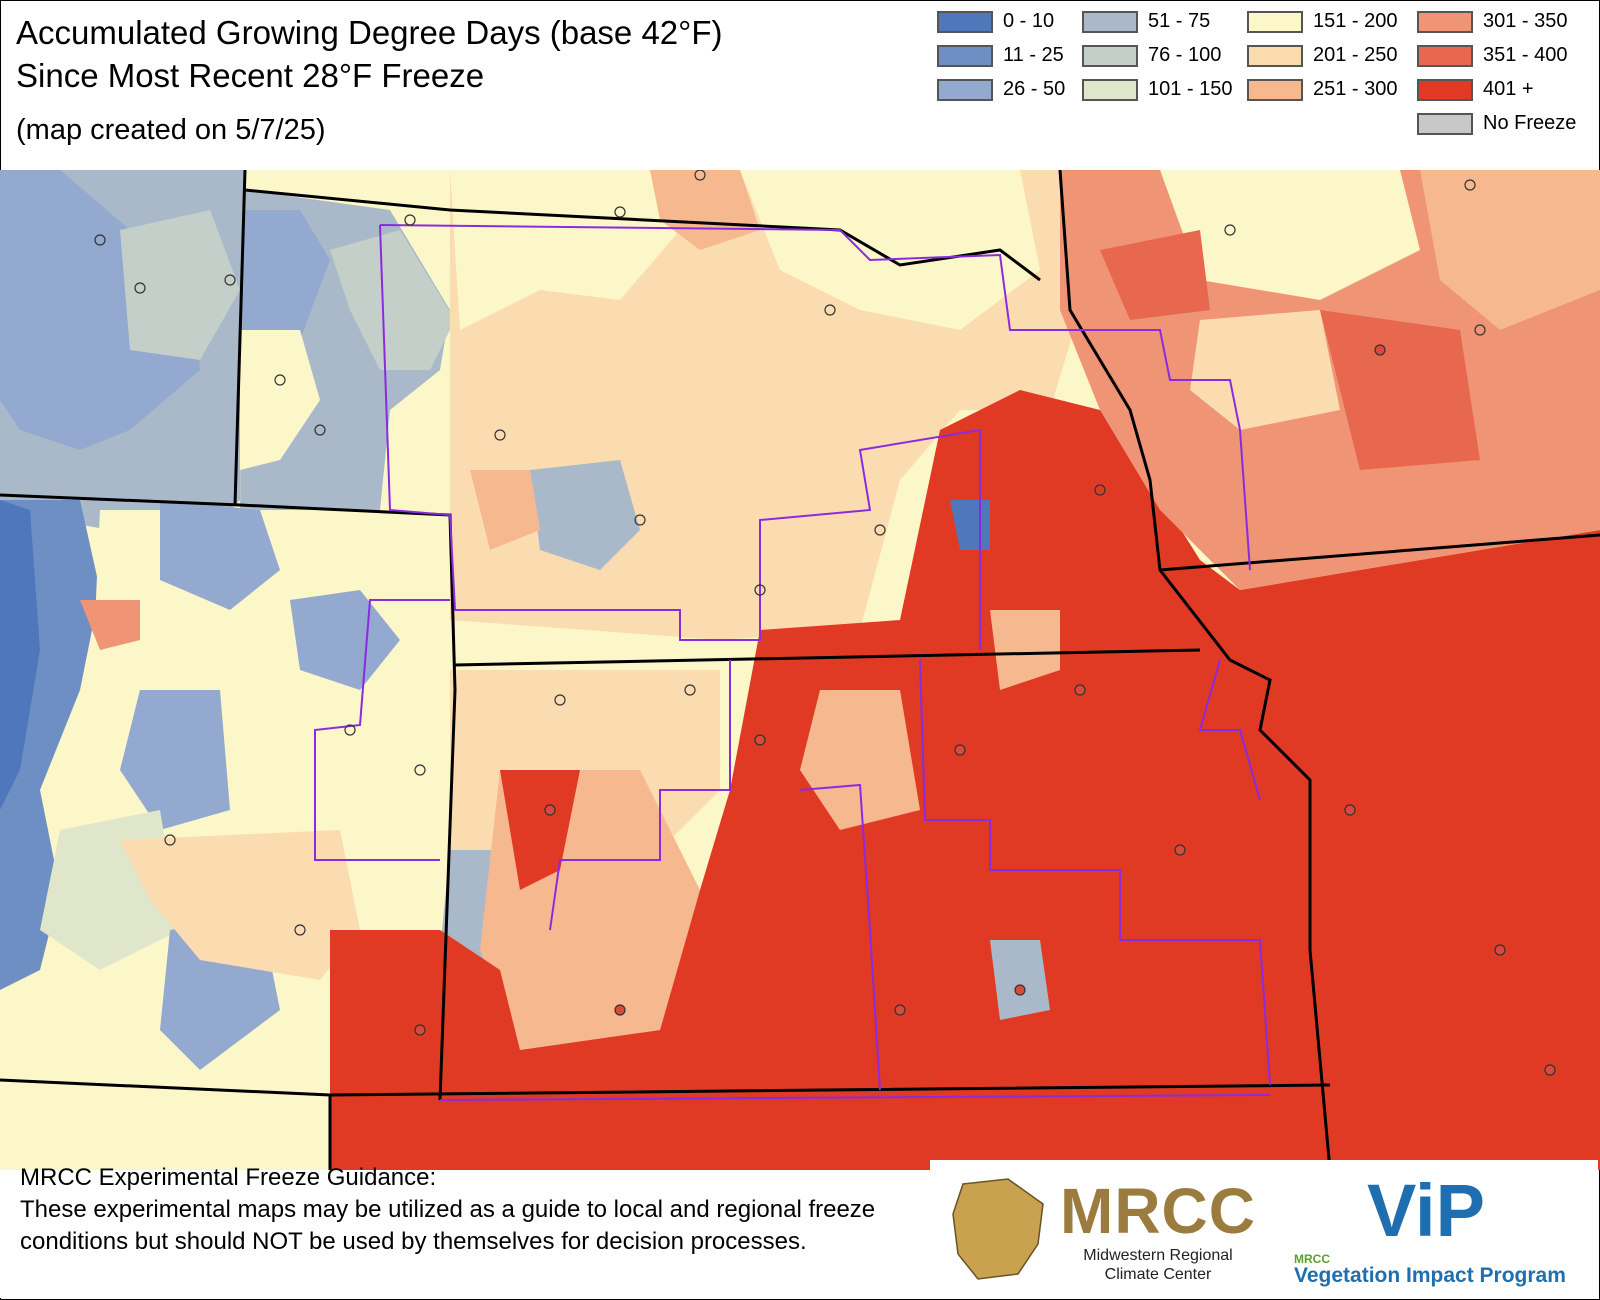 The height and width of the screenshot is (1300, 1600). I want to click on region-wyoming-blue, so click(285, 285).